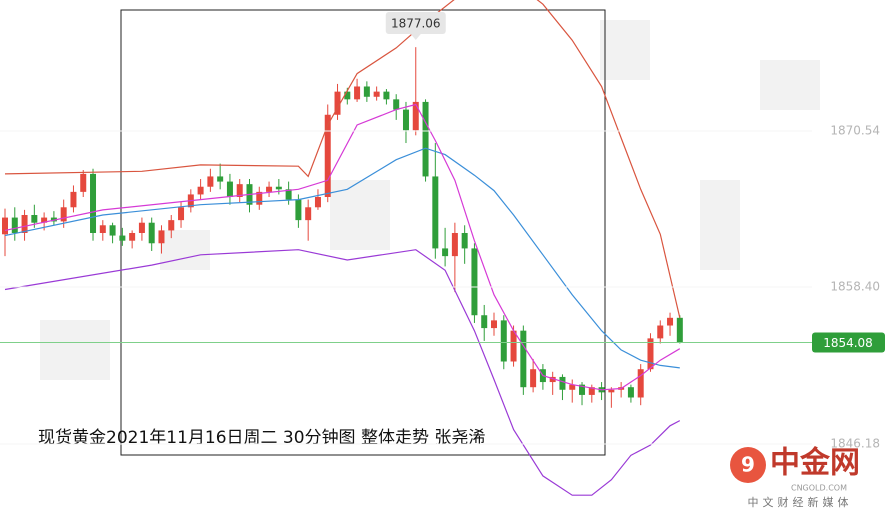  I want to click on logo-text: 中金网, so click(815, 463).